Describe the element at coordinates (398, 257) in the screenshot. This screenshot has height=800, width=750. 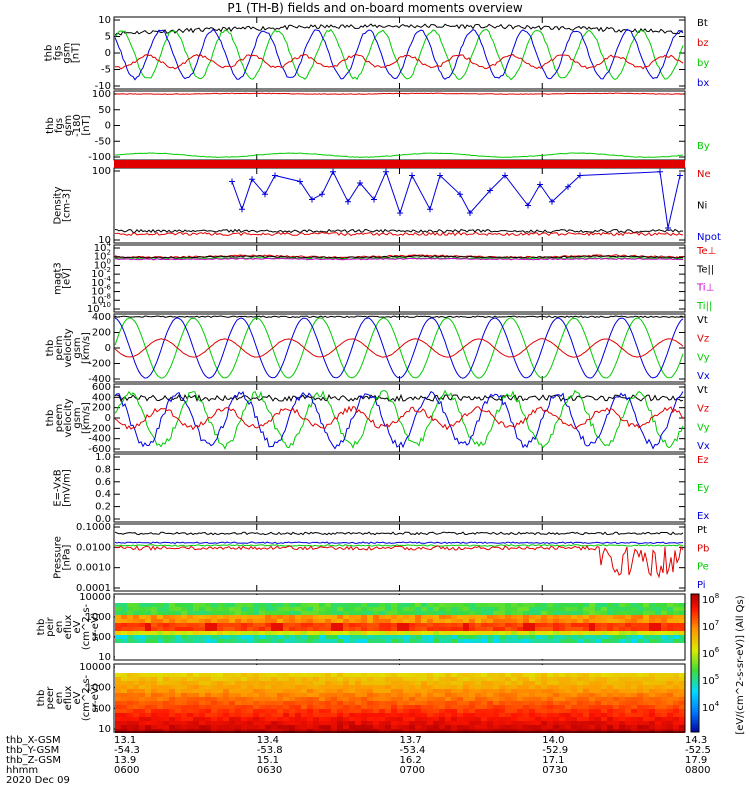
I see `series-line-te-par` at that location.